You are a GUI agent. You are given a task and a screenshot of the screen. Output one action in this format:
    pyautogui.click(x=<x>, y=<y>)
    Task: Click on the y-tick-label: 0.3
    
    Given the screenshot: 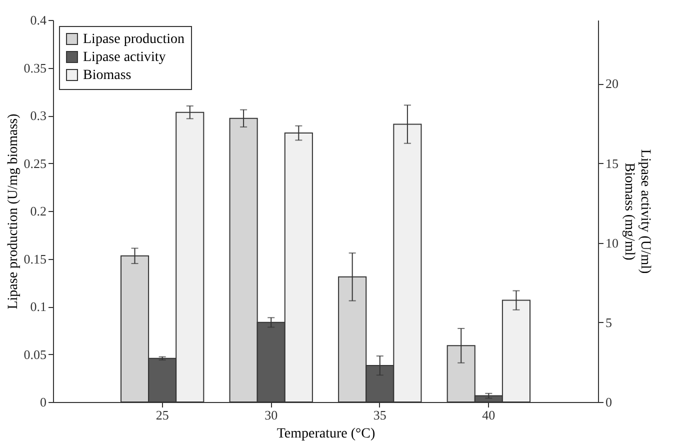 What is the action you would take?
    pyautogui.click(x=38, y=115)
    